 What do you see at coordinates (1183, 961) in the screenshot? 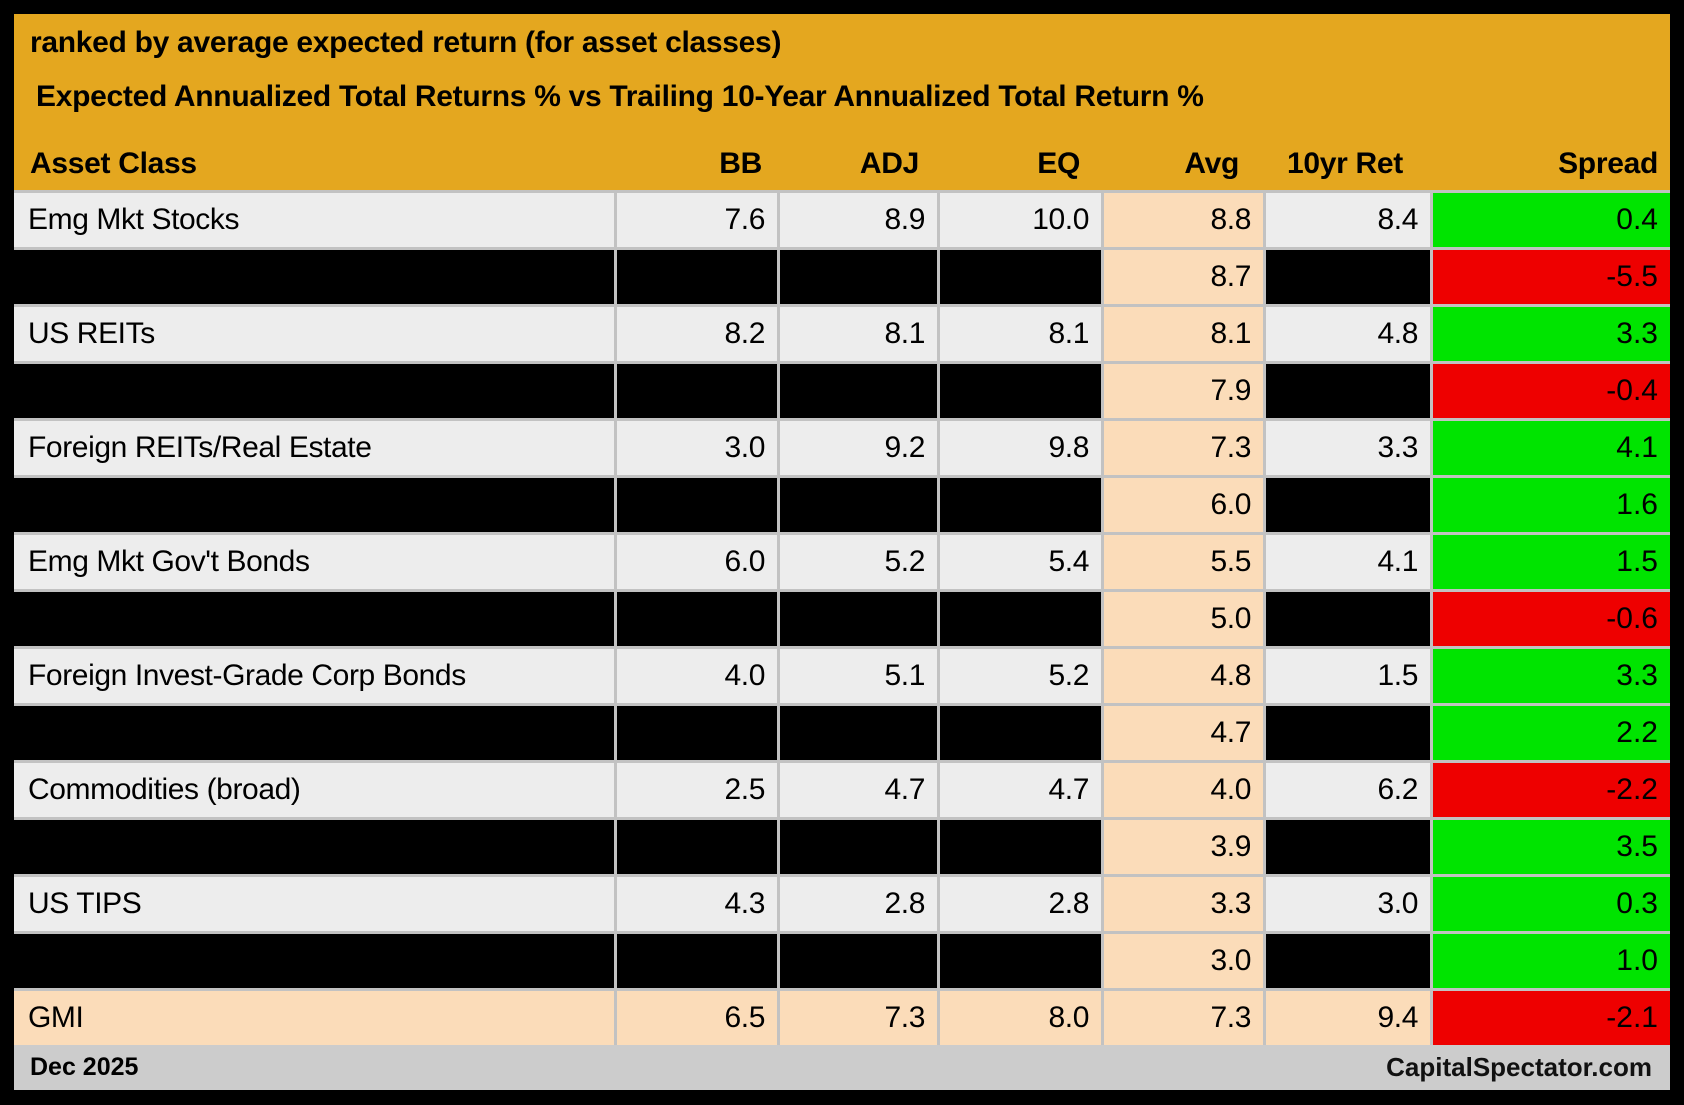
I see `row-13-cell-avg: 3.0` at bounding box center [1183, 961].